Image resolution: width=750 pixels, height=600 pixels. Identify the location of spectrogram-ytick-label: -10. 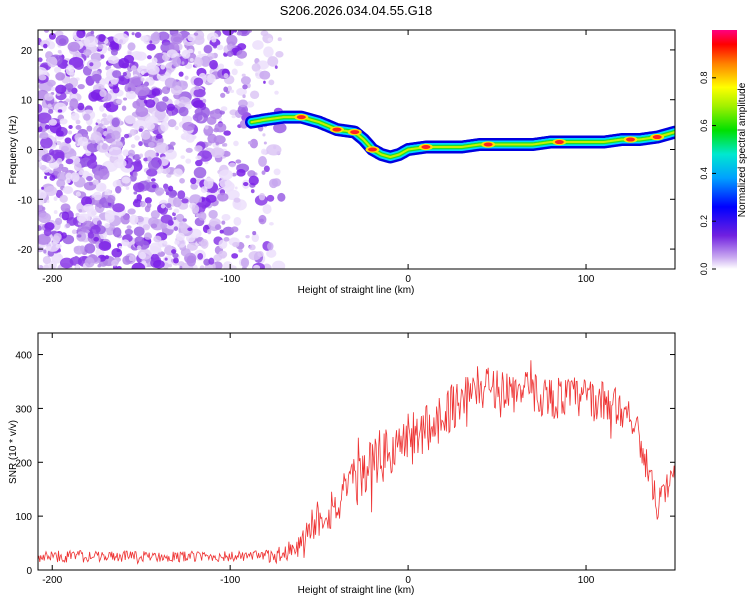
(25, 200).